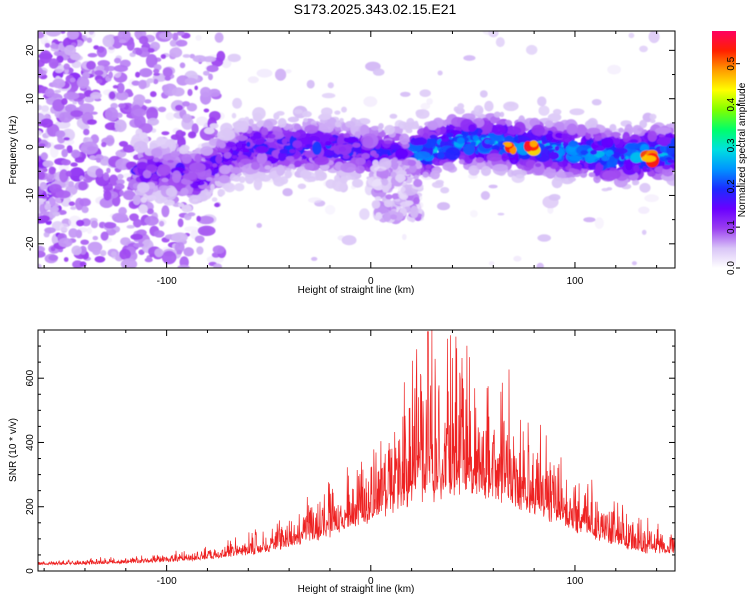 Image resolution: width=750 pixels, height=600 pixels. Describe the element at coordinates (30, 243) in the screenshot. I see `tick-label: -20` at that location.